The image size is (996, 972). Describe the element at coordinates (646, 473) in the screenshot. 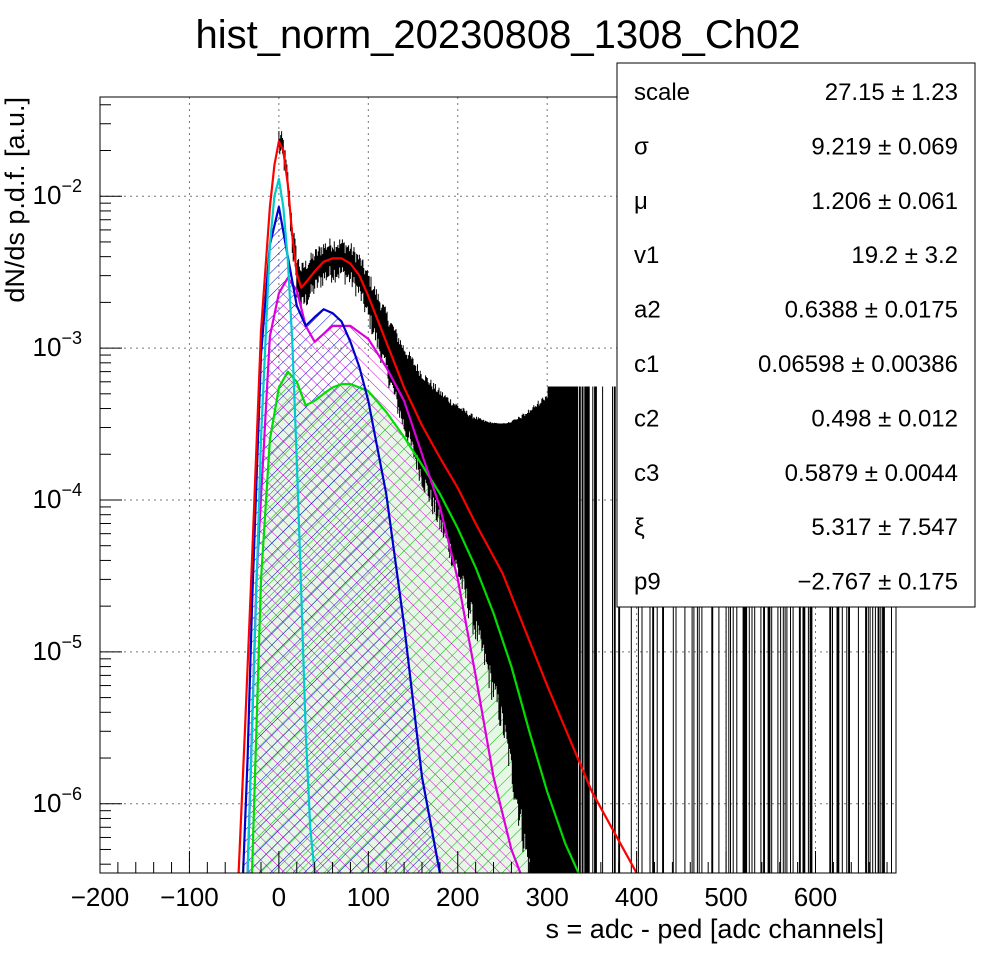

I see `stats-param-name: c3` at that location.